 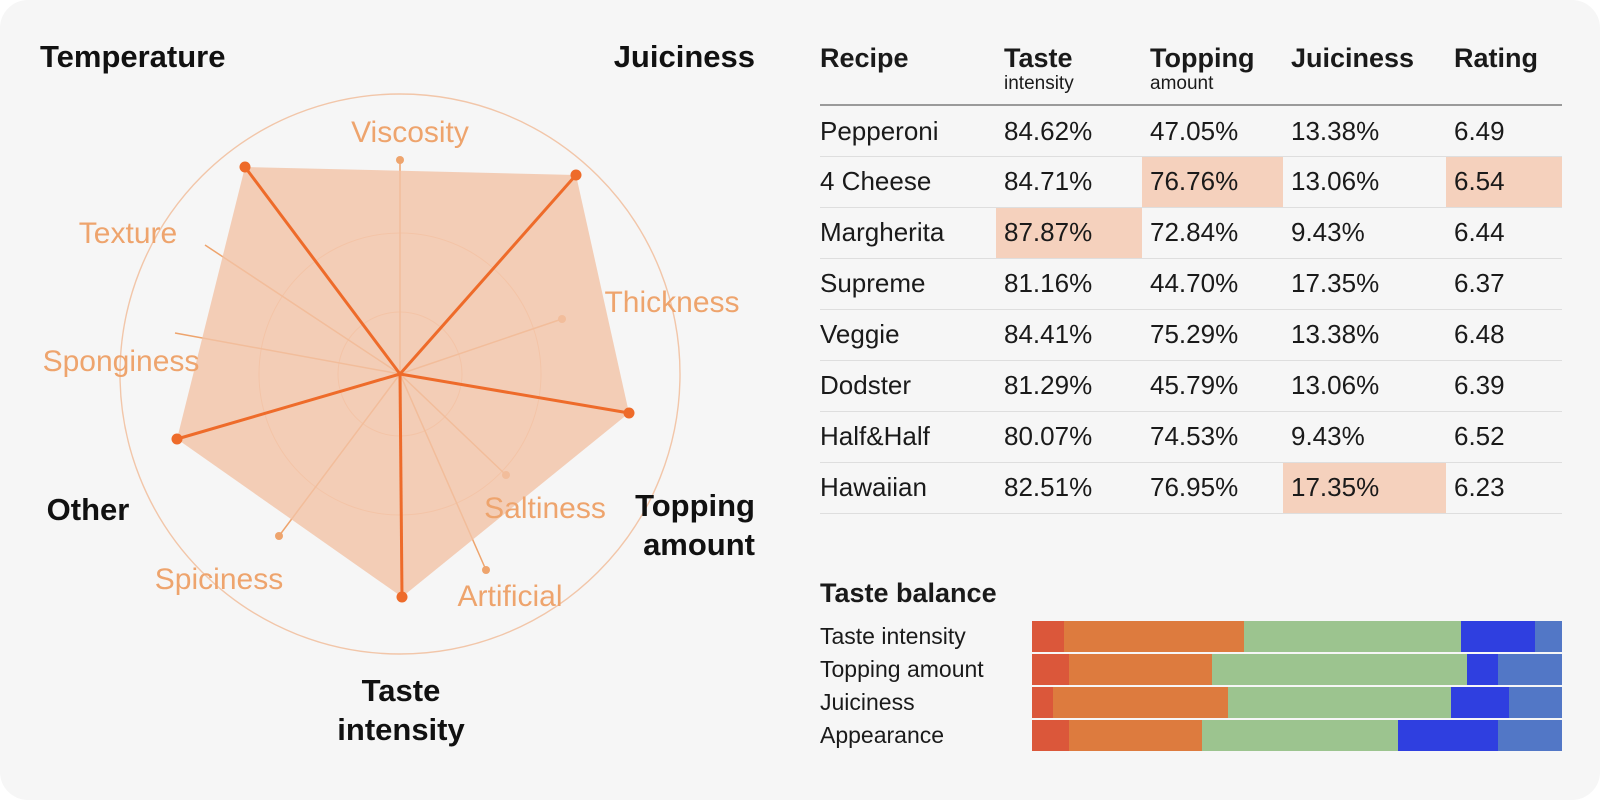 What do you see at coordinates (1212, 233) in the screenshot?
I see `table-cell: 72.84%` at bounding box center [1212, 233].